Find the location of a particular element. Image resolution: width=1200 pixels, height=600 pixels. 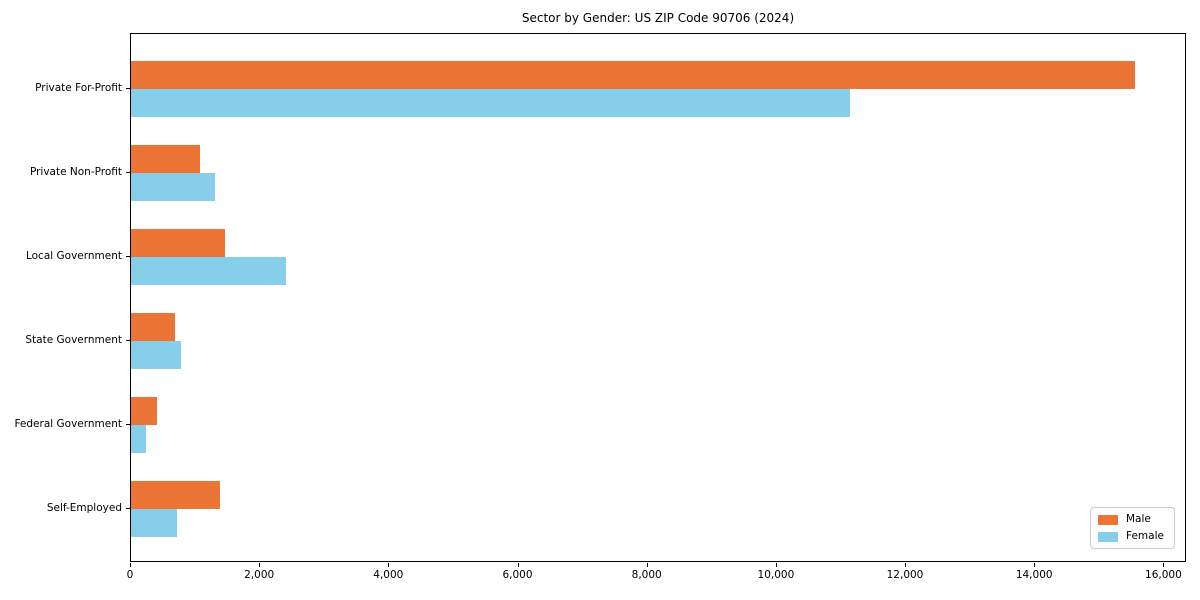

legend-item-male: Male is located at coordinates (1131, 519).